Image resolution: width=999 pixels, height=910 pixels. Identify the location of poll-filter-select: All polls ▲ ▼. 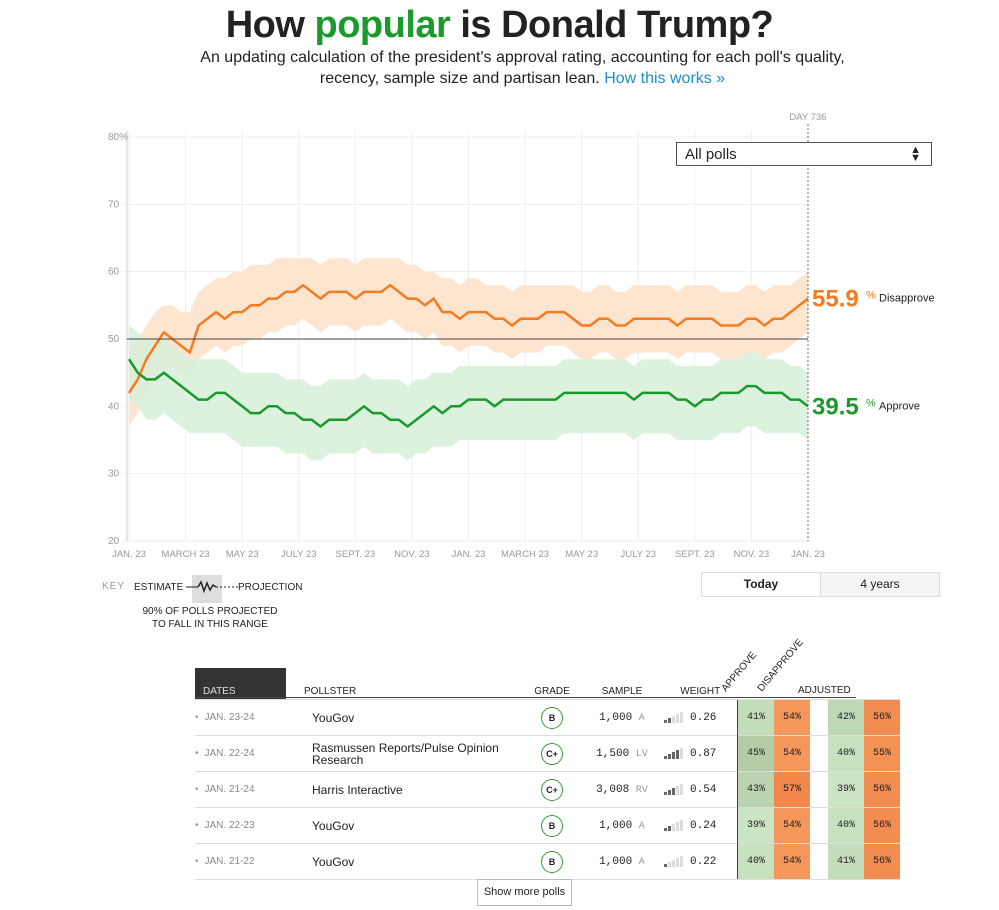
(804, 154).